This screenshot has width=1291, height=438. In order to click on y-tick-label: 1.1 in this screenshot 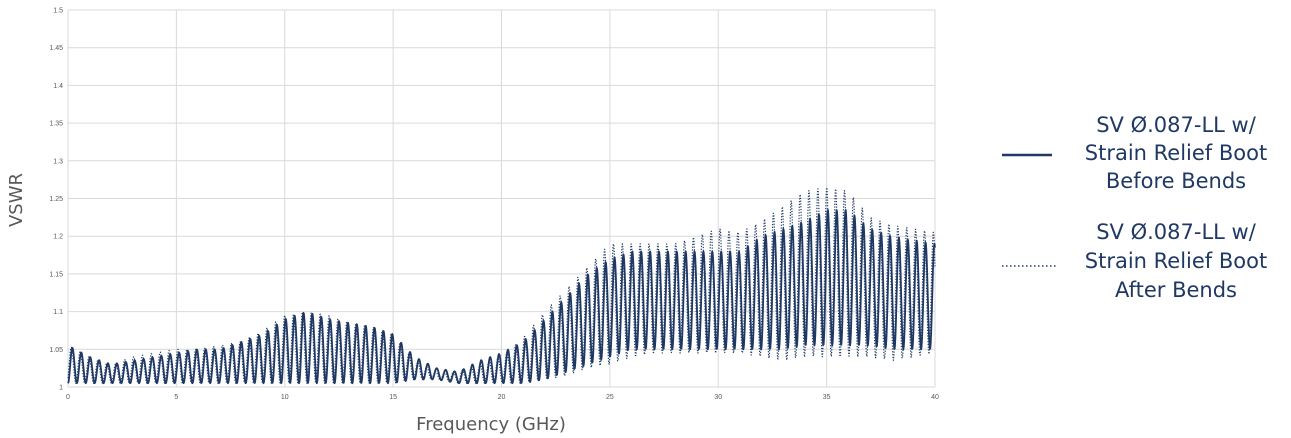, I will do `click(58, 312)`.